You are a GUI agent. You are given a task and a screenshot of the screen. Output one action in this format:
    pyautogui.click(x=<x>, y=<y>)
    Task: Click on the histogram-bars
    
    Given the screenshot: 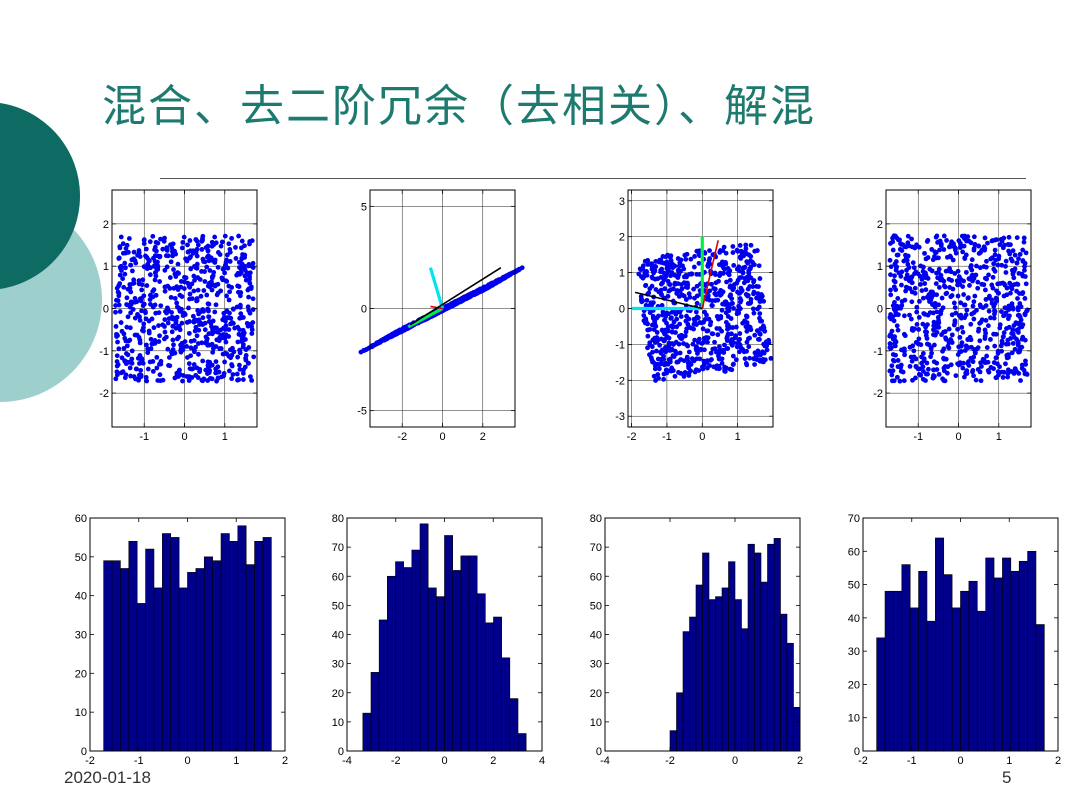 What is the action you would take?
    pyautogui.click(x=444, y=637)
    